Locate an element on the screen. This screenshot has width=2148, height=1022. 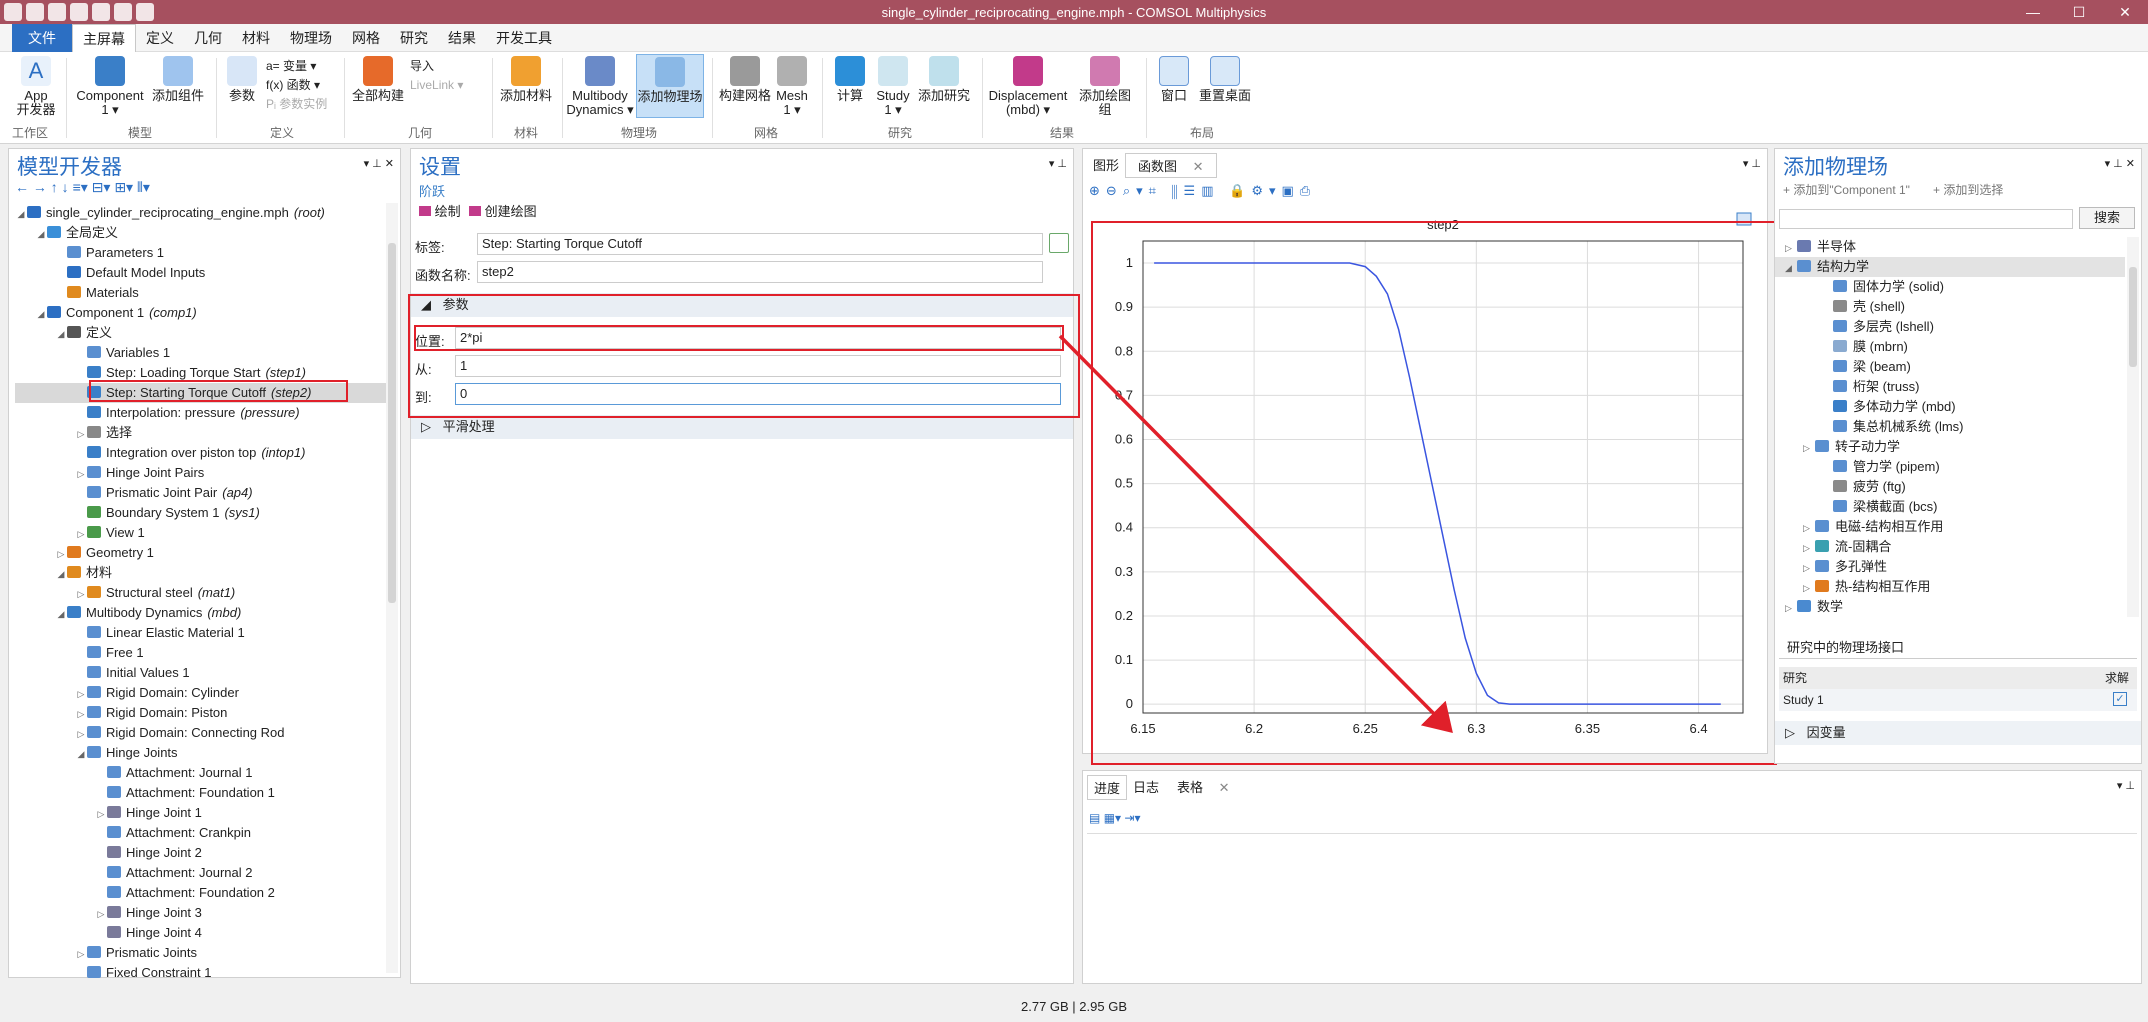
bottom-pin-icon: ▾ ⊥ is located at coordinates (2125, 786).